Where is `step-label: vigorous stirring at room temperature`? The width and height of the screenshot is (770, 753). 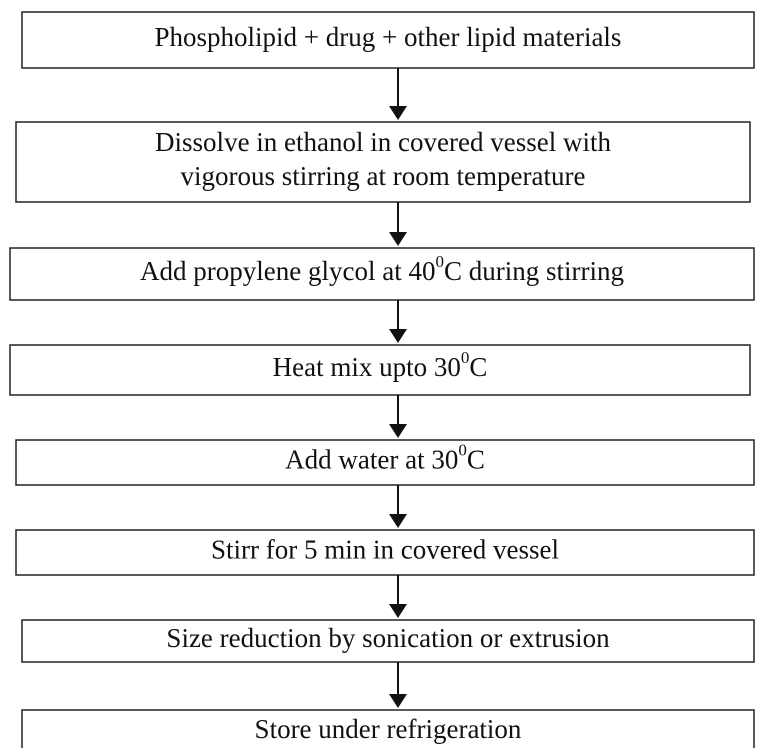 step-label: vigorous stirring at room temperature is located at coordinates (383, 176).